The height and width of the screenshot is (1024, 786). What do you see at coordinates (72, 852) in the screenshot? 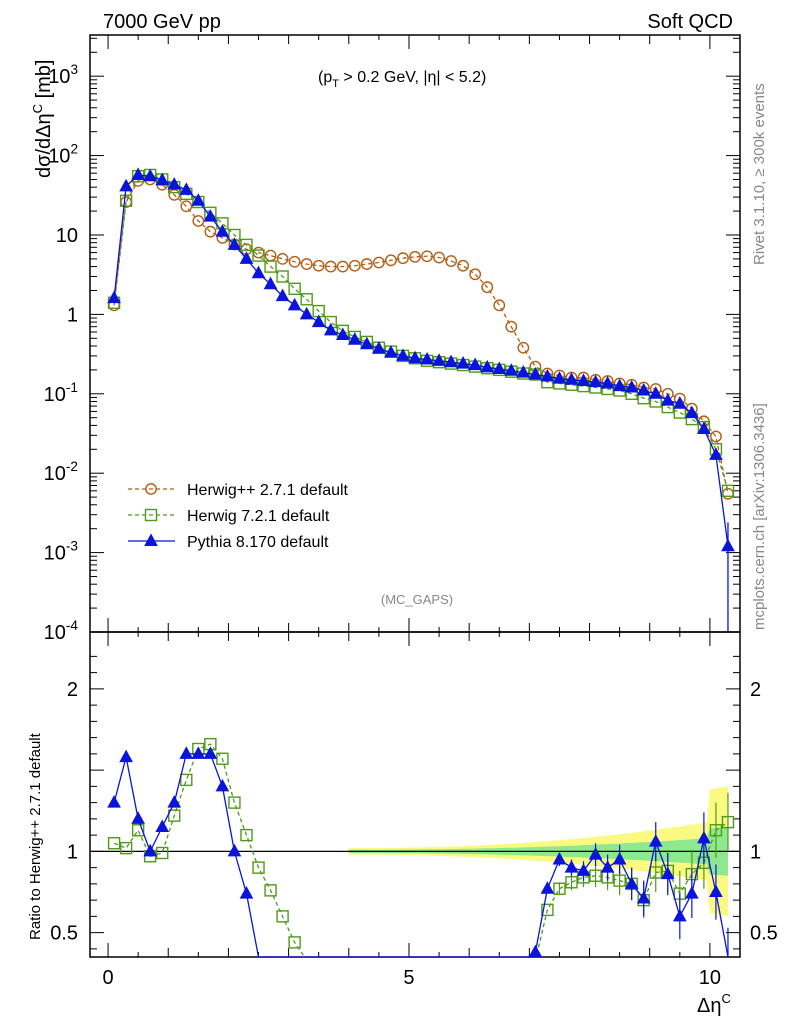
I see `ratio-y-tick-label: 1` at bounding box center [72, 852].